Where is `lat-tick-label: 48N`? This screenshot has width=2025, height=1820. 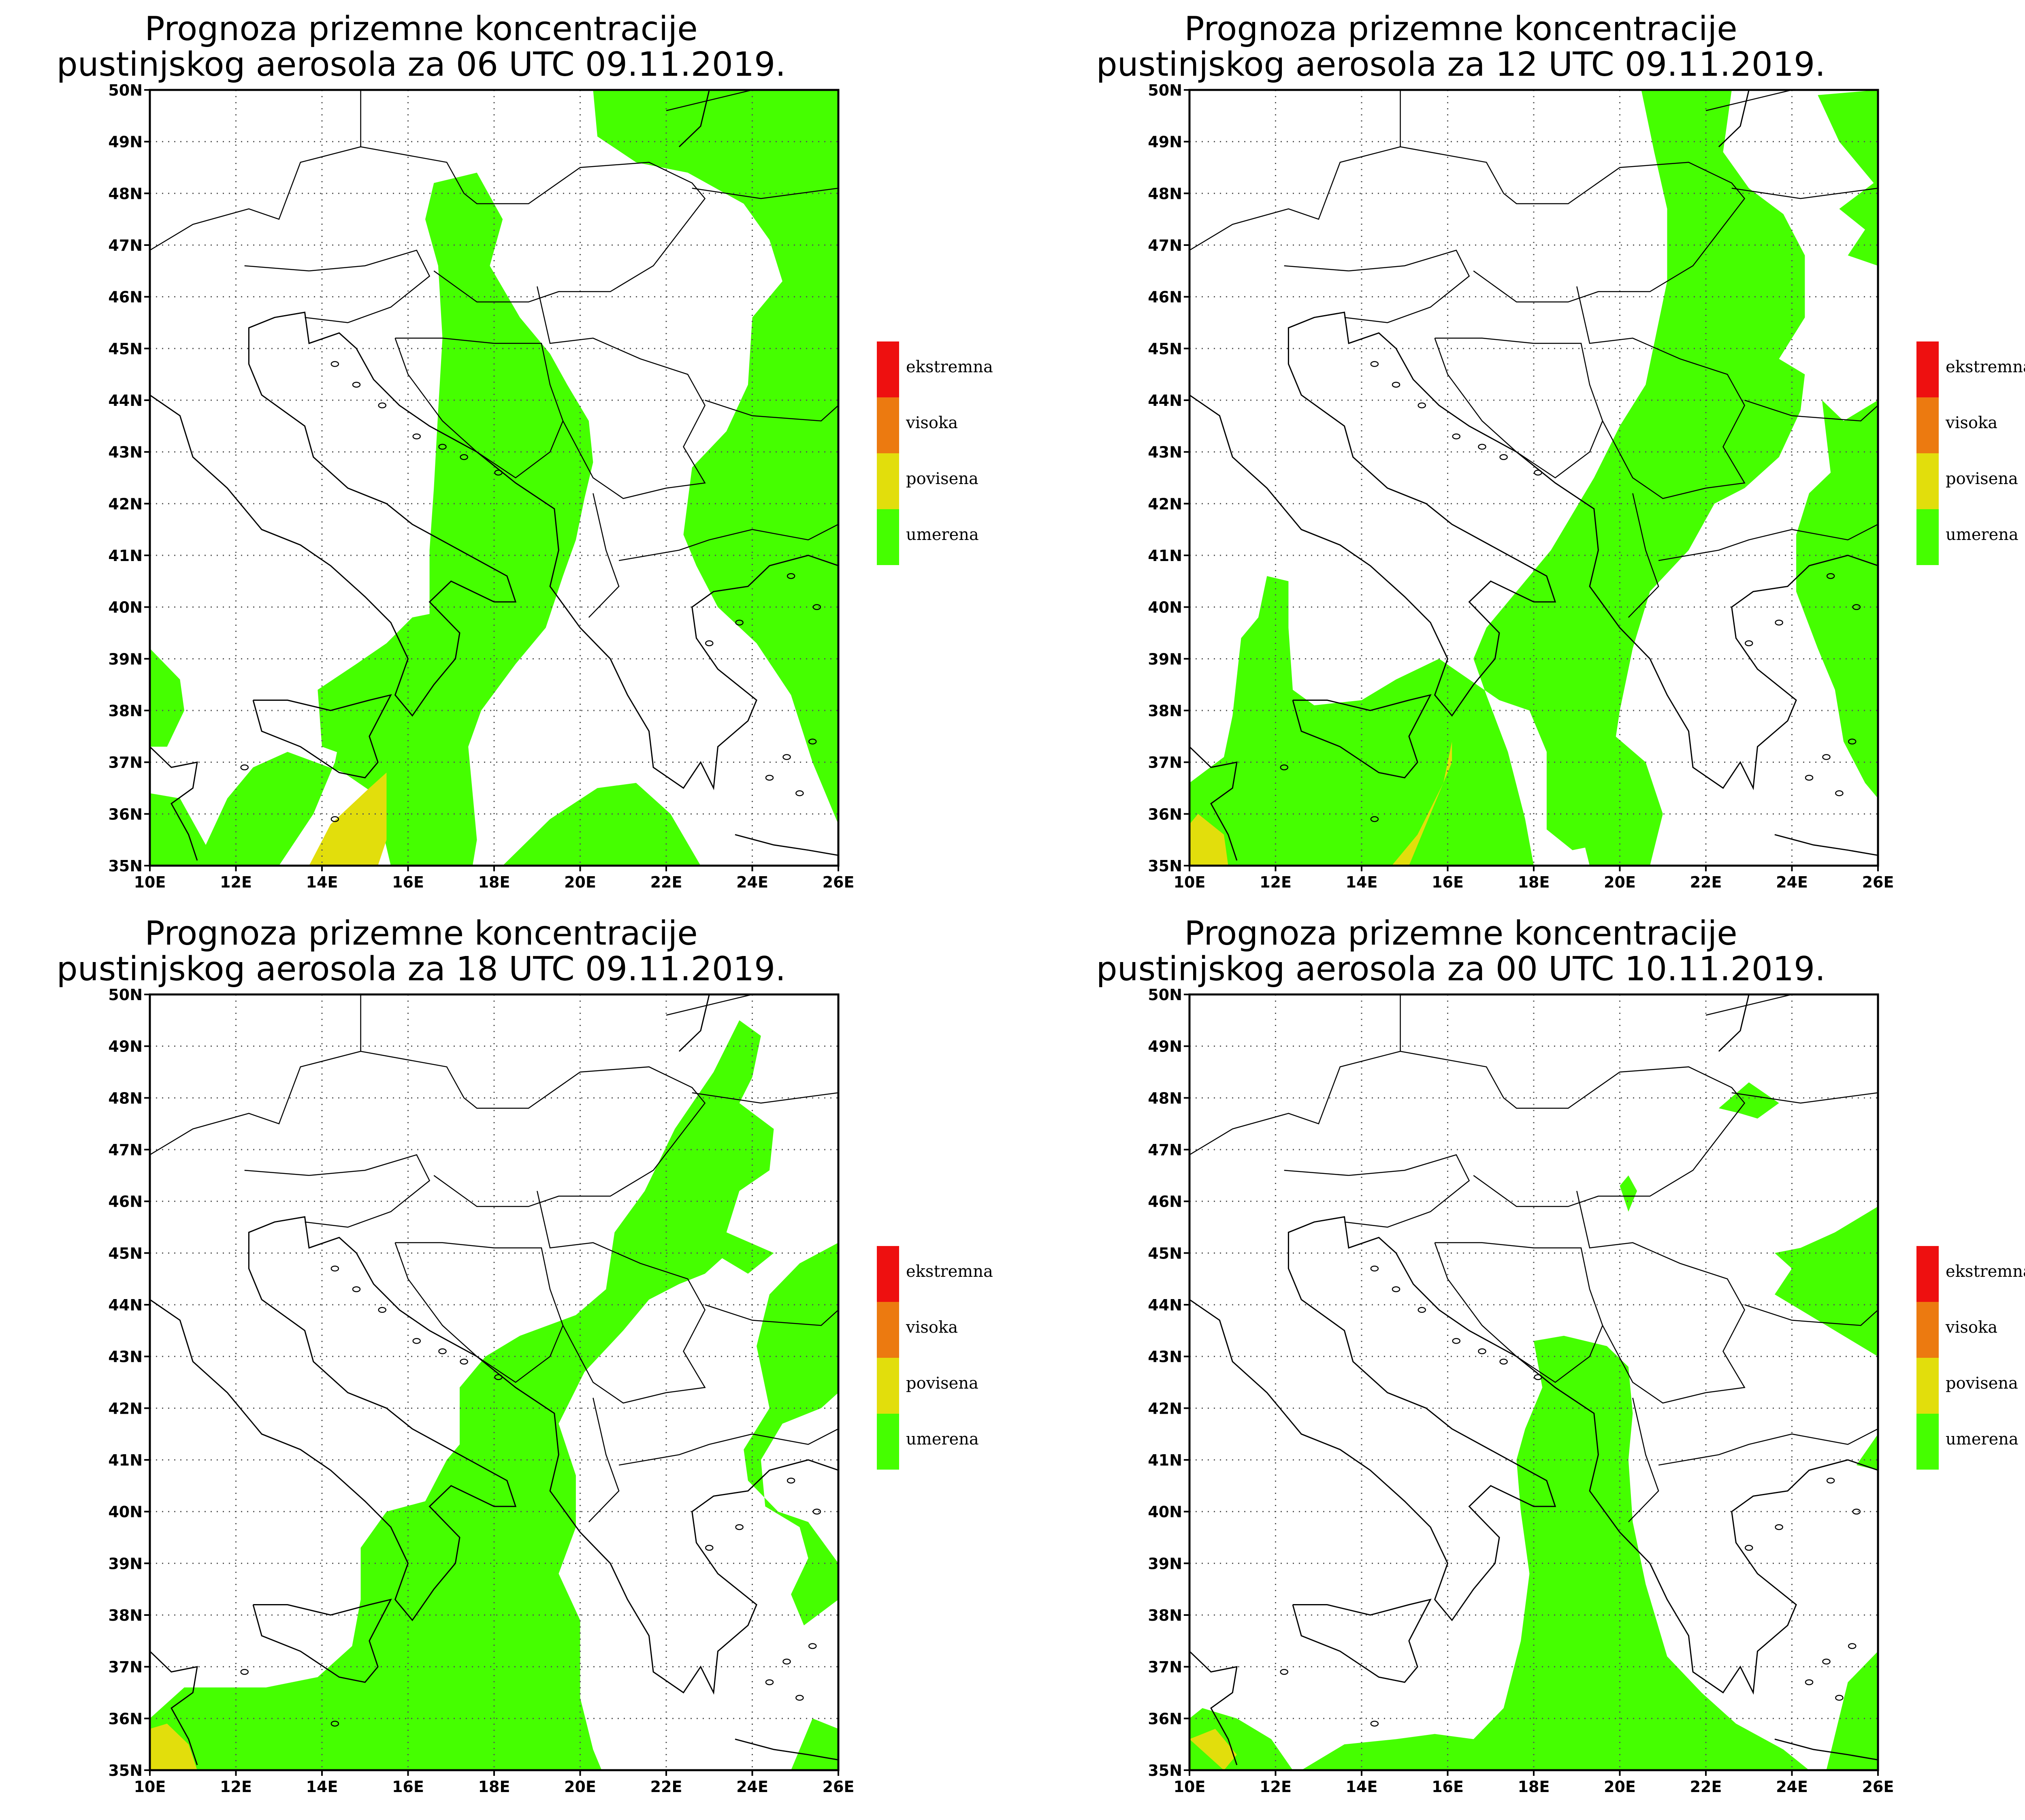
lat-tick-label: 48N is located at coordinates (125, 194).